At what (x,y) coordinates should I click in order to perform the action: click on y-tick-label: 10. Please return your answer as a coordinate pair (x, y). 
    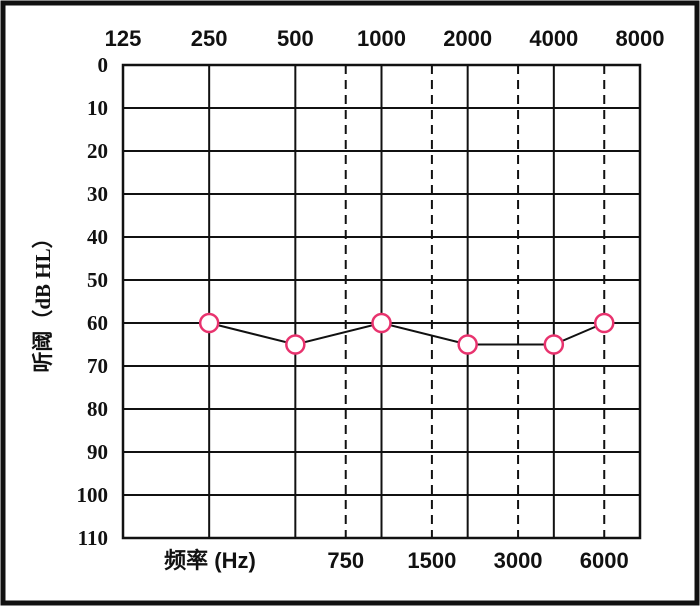
    Looking at the image, I should click on (97, 108).